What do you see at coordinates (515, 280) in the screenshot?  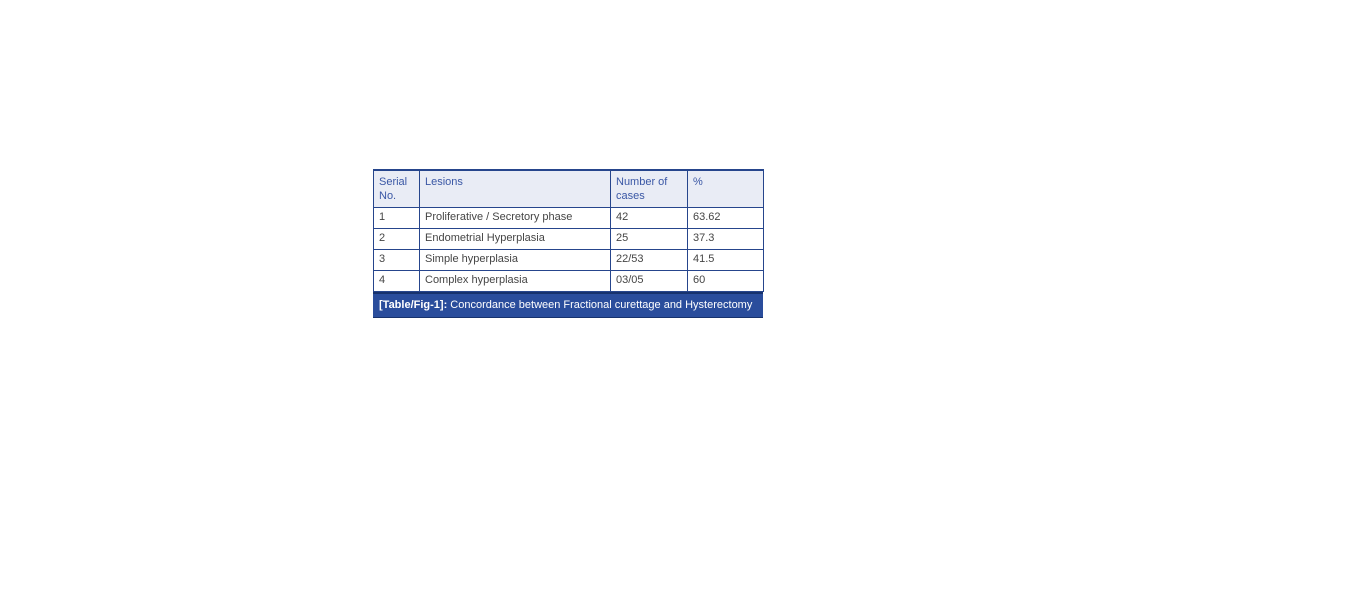 I see `cell-lesion: Complex hyperplasia` at bounding box center [515, 280].